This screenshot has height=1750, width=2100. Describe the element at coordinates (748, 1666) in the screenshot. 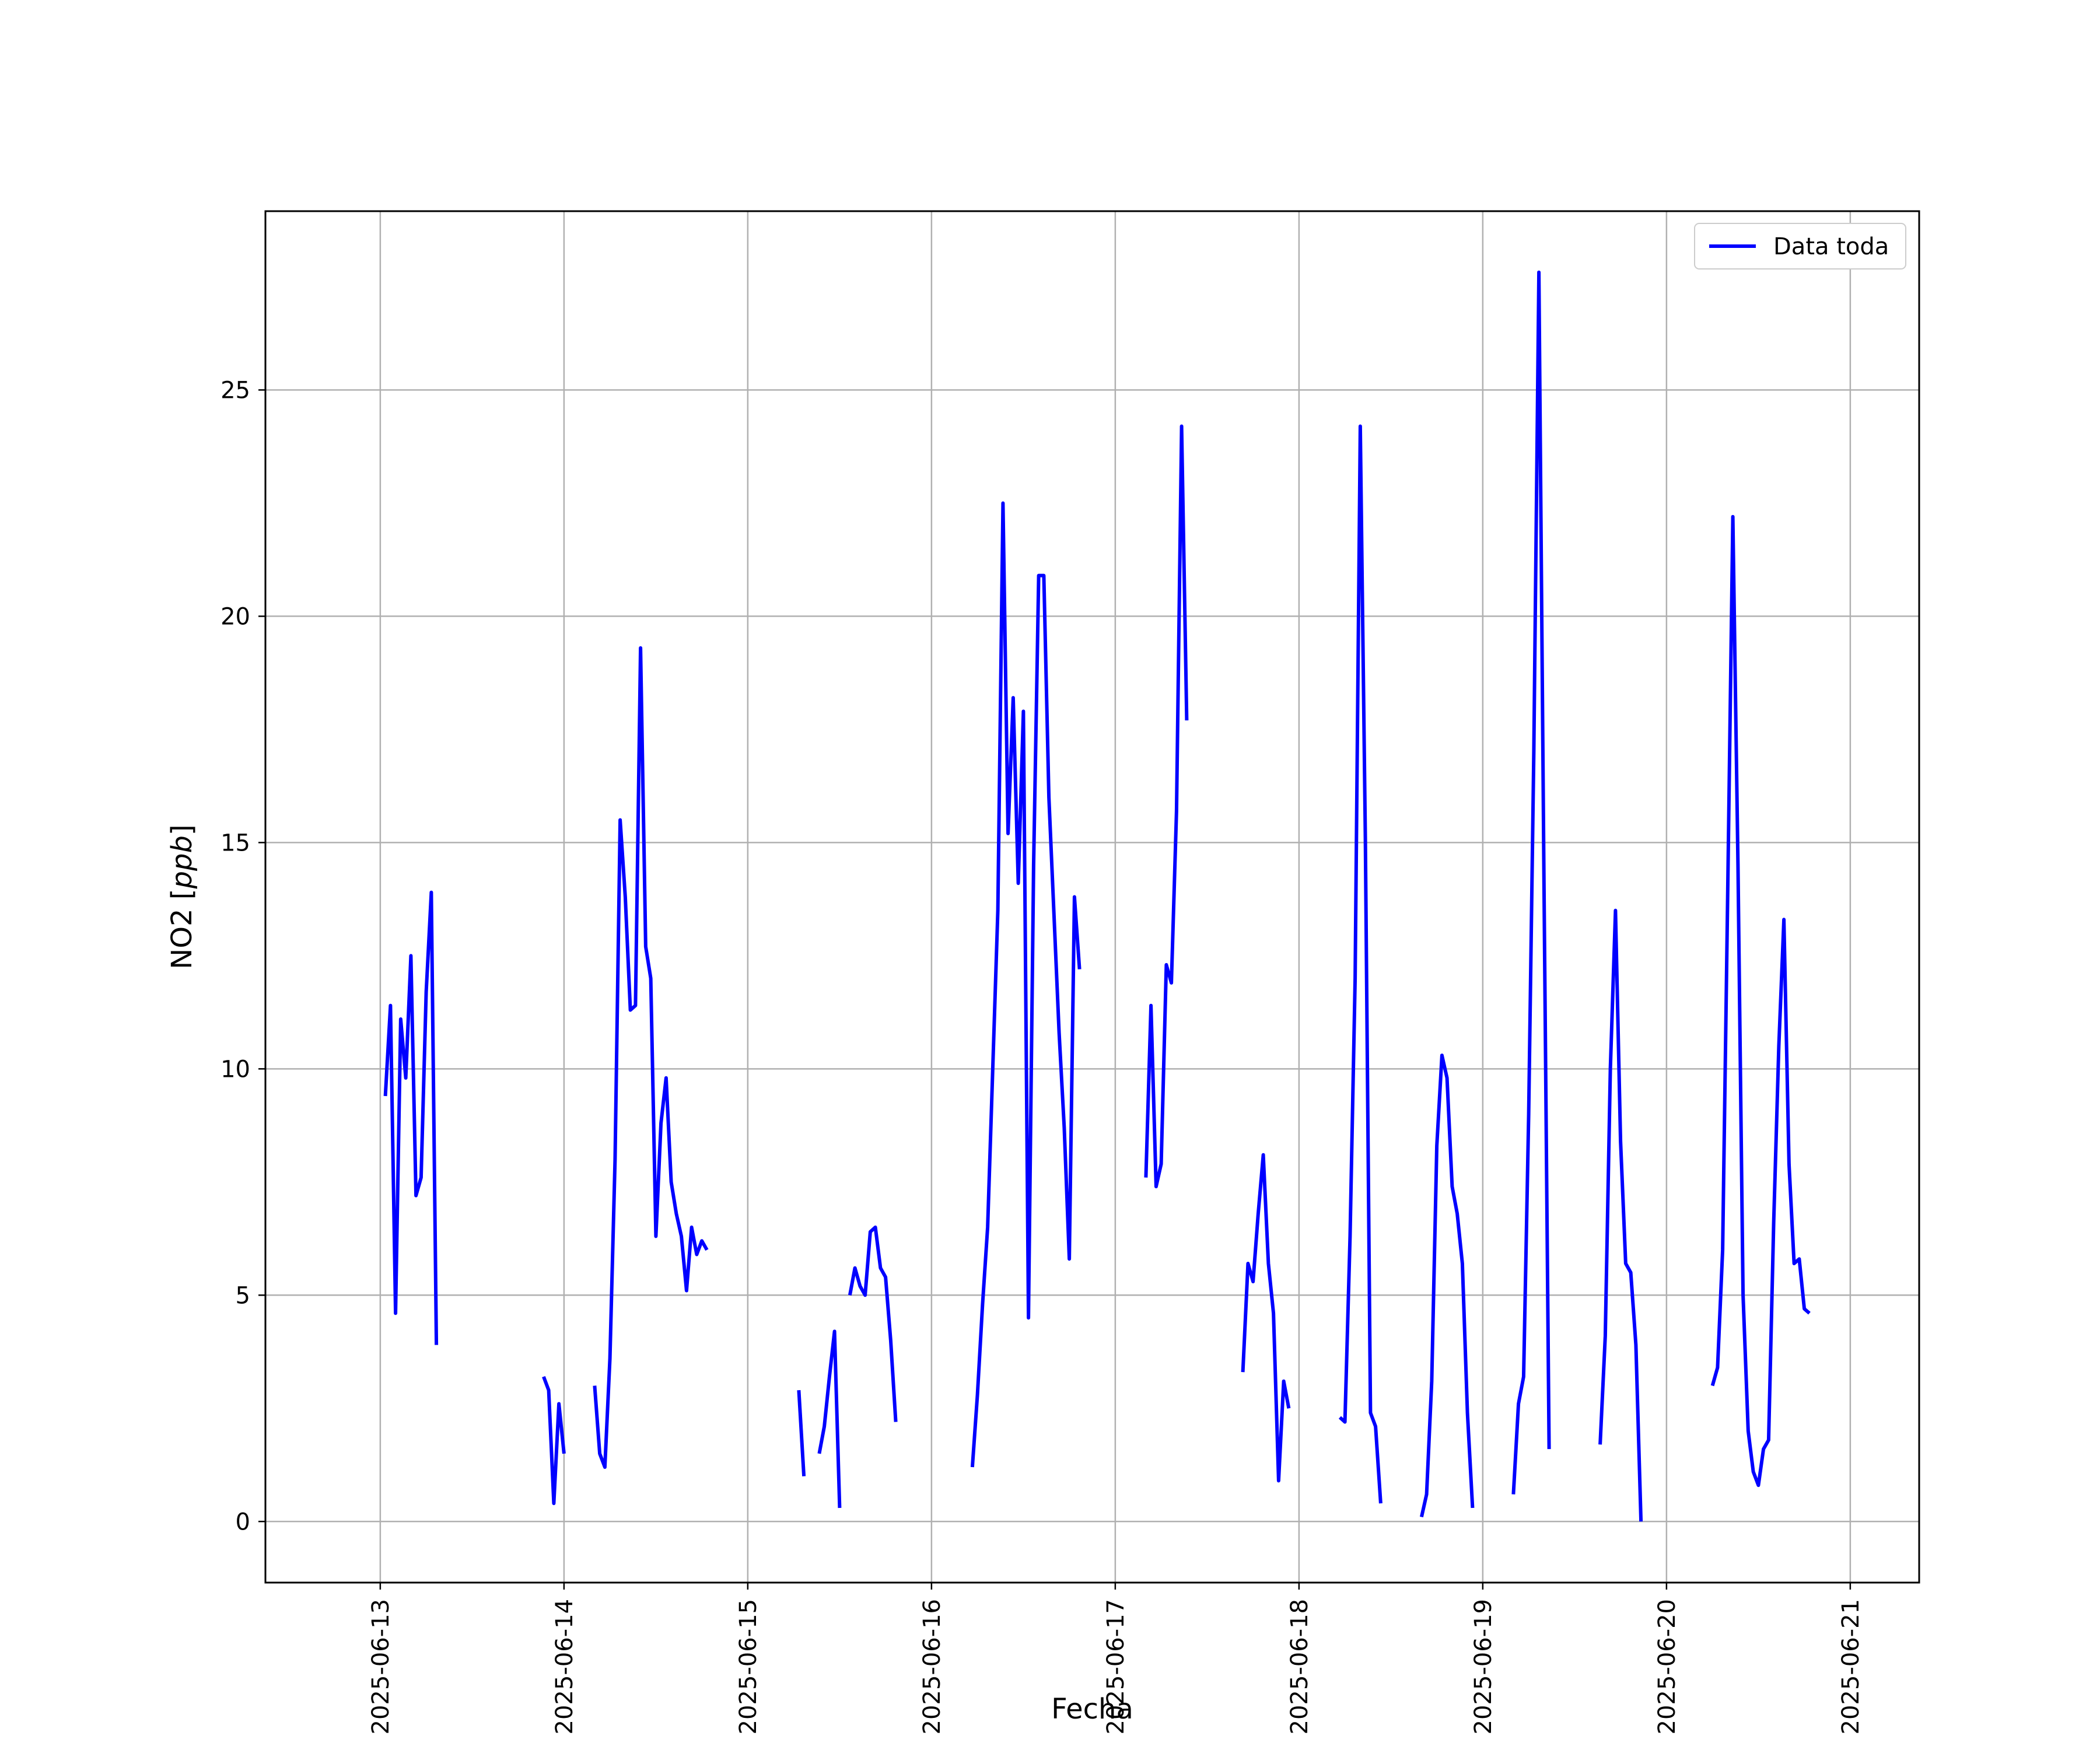

I see `x-tick-label: 2025-06-15` at that location.